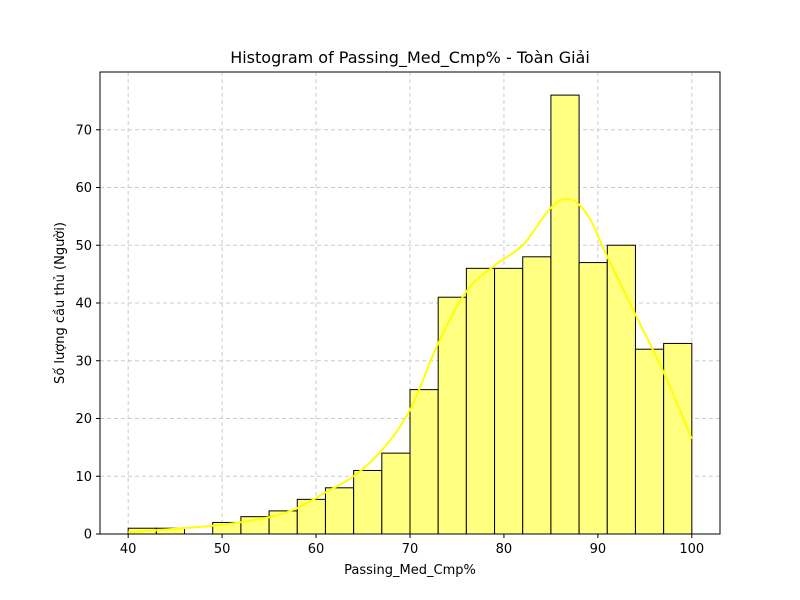 The image size is (800, 600). What do you see at coordinates (316, 549) in the screenshot?
I see `x-tick-label: 60` at bounding box center [316, 549].